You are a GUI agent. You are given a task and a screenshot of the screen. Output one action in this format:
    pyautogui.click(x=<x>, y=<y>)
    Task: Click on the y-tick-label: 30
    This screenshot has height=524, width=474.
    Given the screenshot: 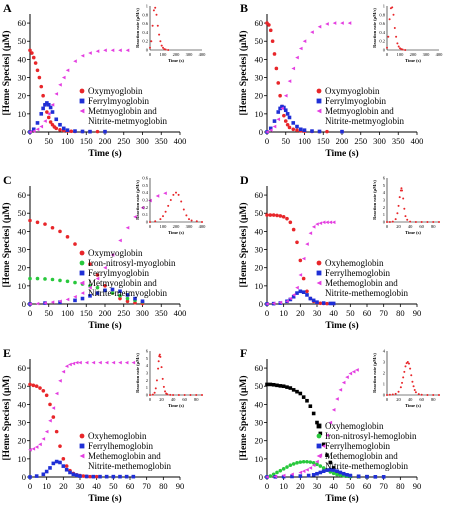 What is the action you would take?
    pyautogui.click(x=259, y=78)
    